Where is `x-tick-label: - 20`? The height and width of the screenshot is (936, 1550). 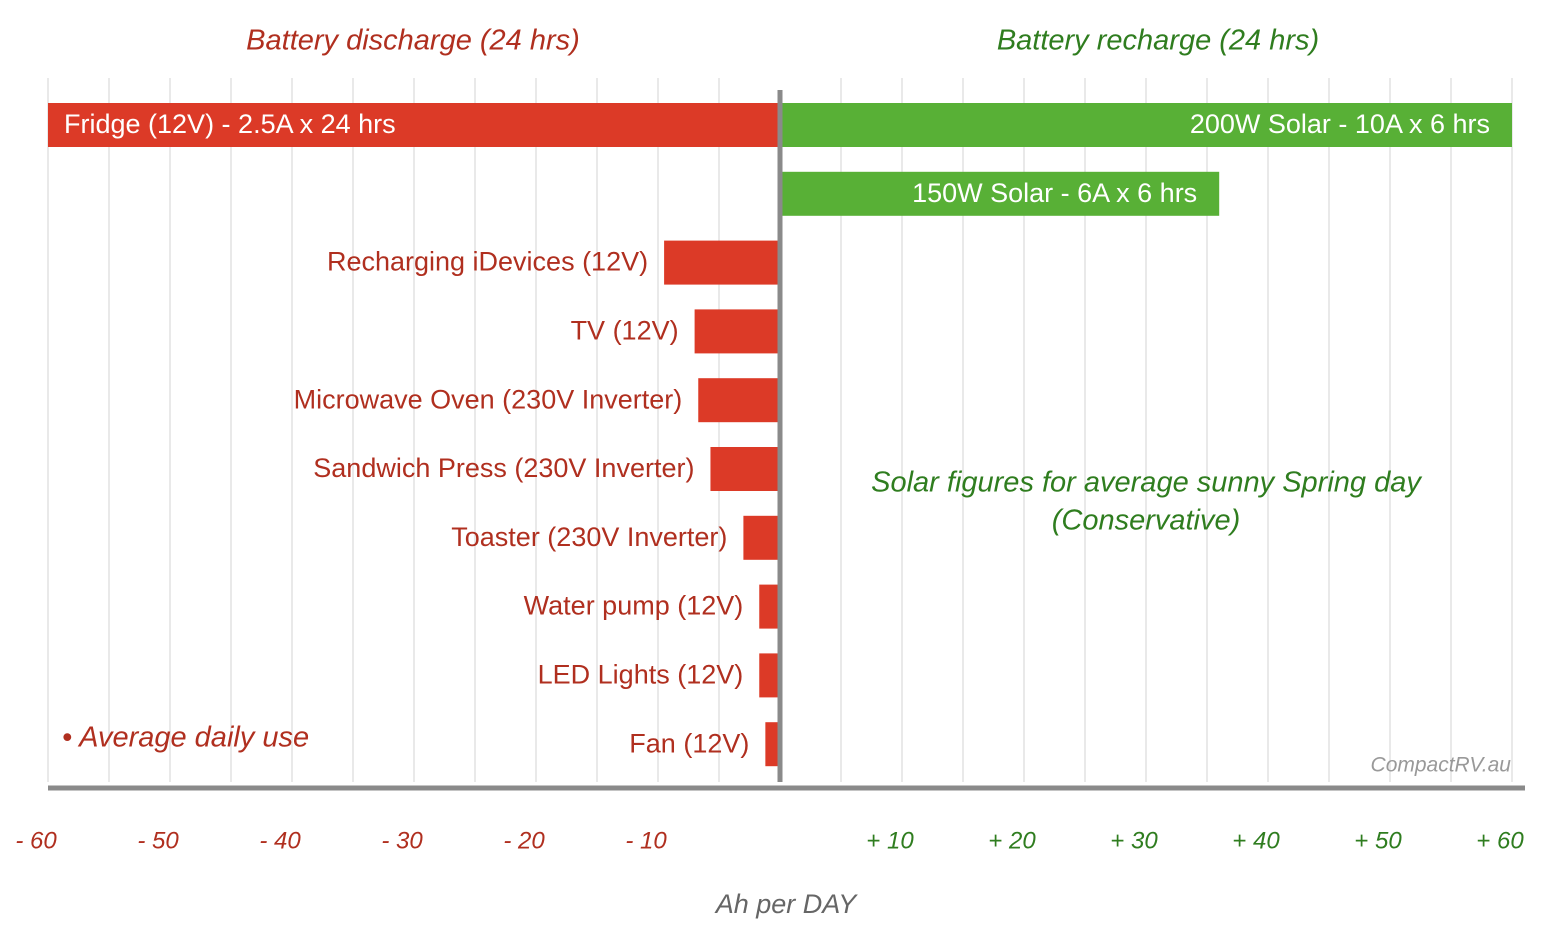 x-tick-label: - 20 is located at coordinates (524, 840).